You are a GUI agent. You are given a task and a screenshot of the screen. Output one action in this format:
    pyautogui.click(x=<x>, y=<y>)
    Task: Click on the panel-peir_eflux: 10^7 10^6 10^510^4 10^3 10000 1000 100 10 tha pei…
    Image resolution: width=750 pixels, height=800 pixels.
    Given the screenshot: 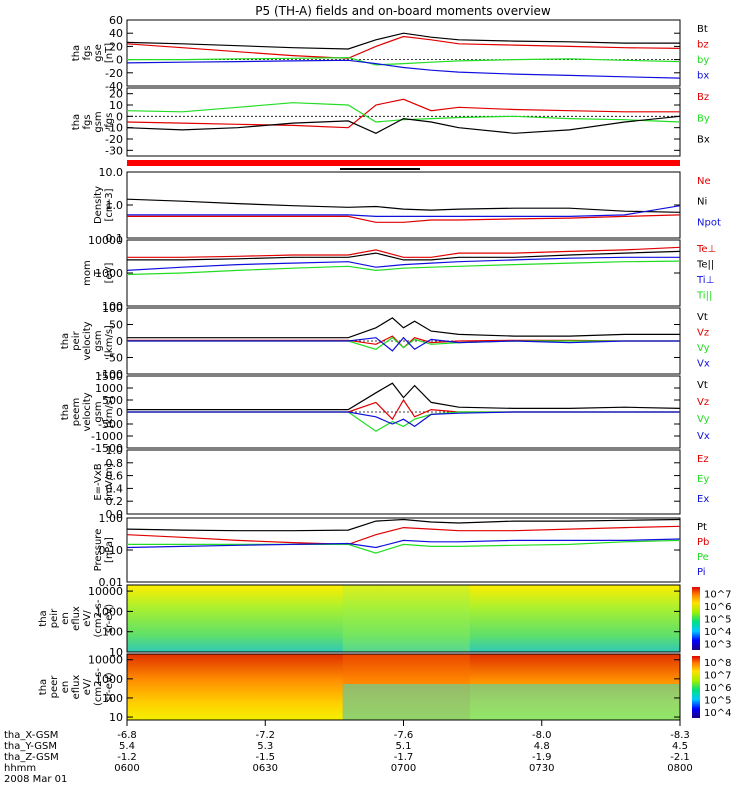 What is the action you would take?
    pyautogui.click(x=384, y=621)
    